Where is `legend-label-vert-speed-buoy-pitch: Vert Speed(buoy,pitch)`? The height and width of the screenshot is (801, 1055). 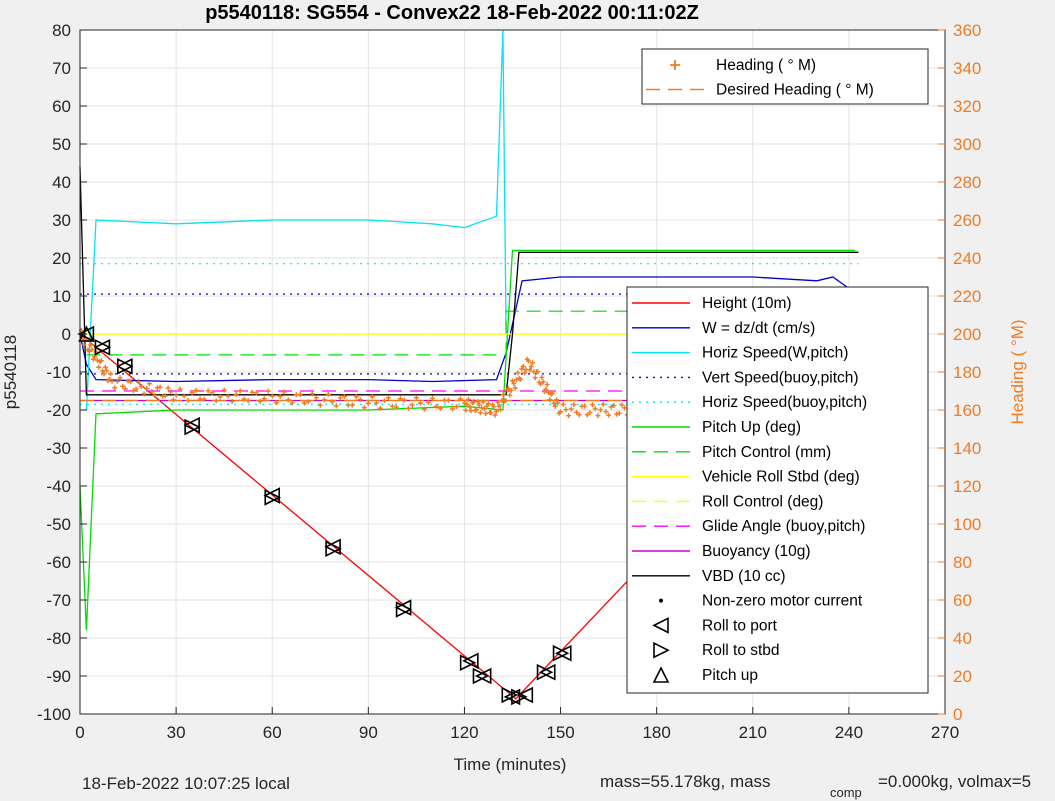 legend-label-vert-speed-buoy-pitch: Vert Speed(buoy,pitch) is located at coordinates (780, 377).